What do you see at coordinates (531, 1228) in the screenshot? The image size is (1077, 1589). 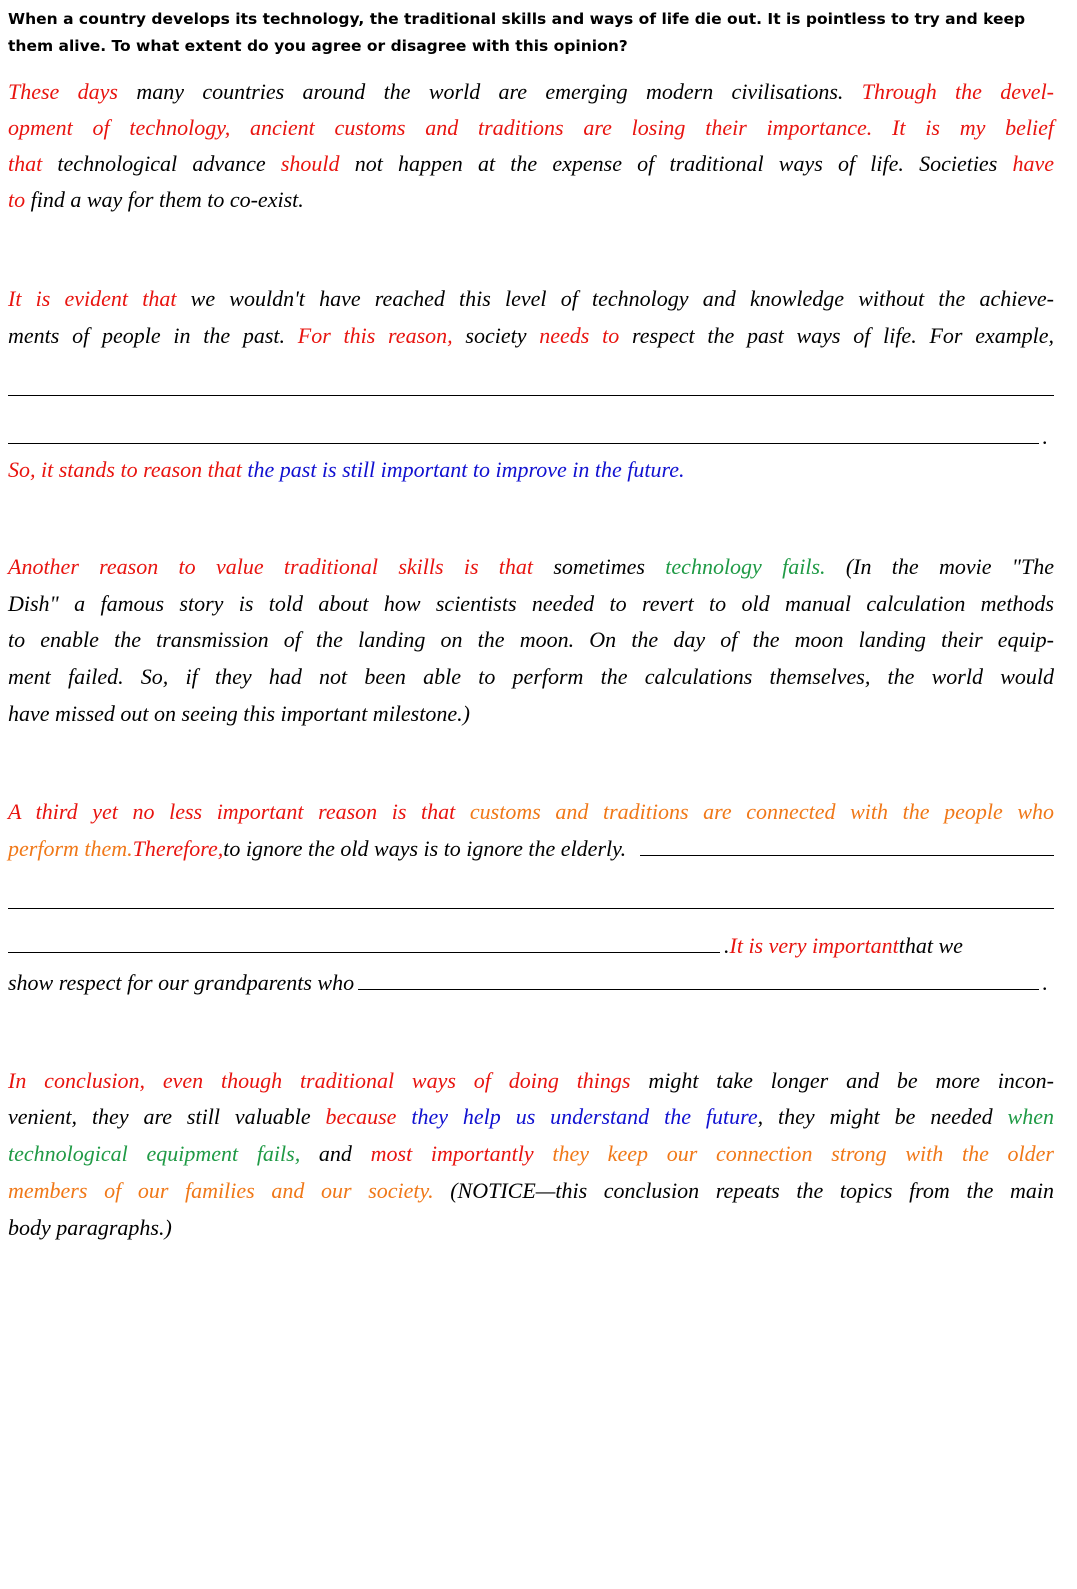 I see `line: body paragraphs.)` at bounding box center [531, 1228].